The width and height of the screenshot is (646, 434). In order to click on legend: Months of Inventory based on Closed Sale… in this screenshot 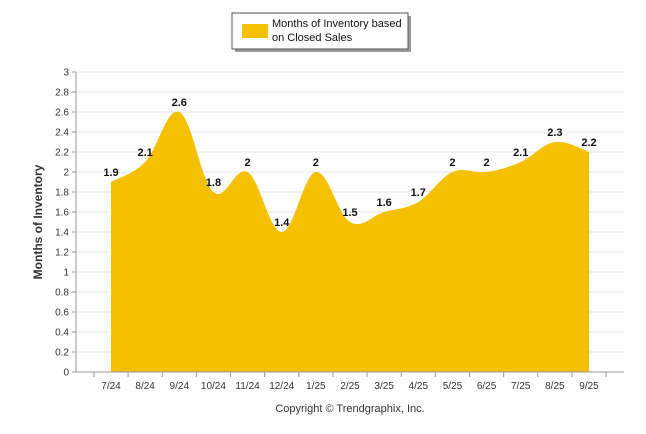, I will do `click(321, 32)`.